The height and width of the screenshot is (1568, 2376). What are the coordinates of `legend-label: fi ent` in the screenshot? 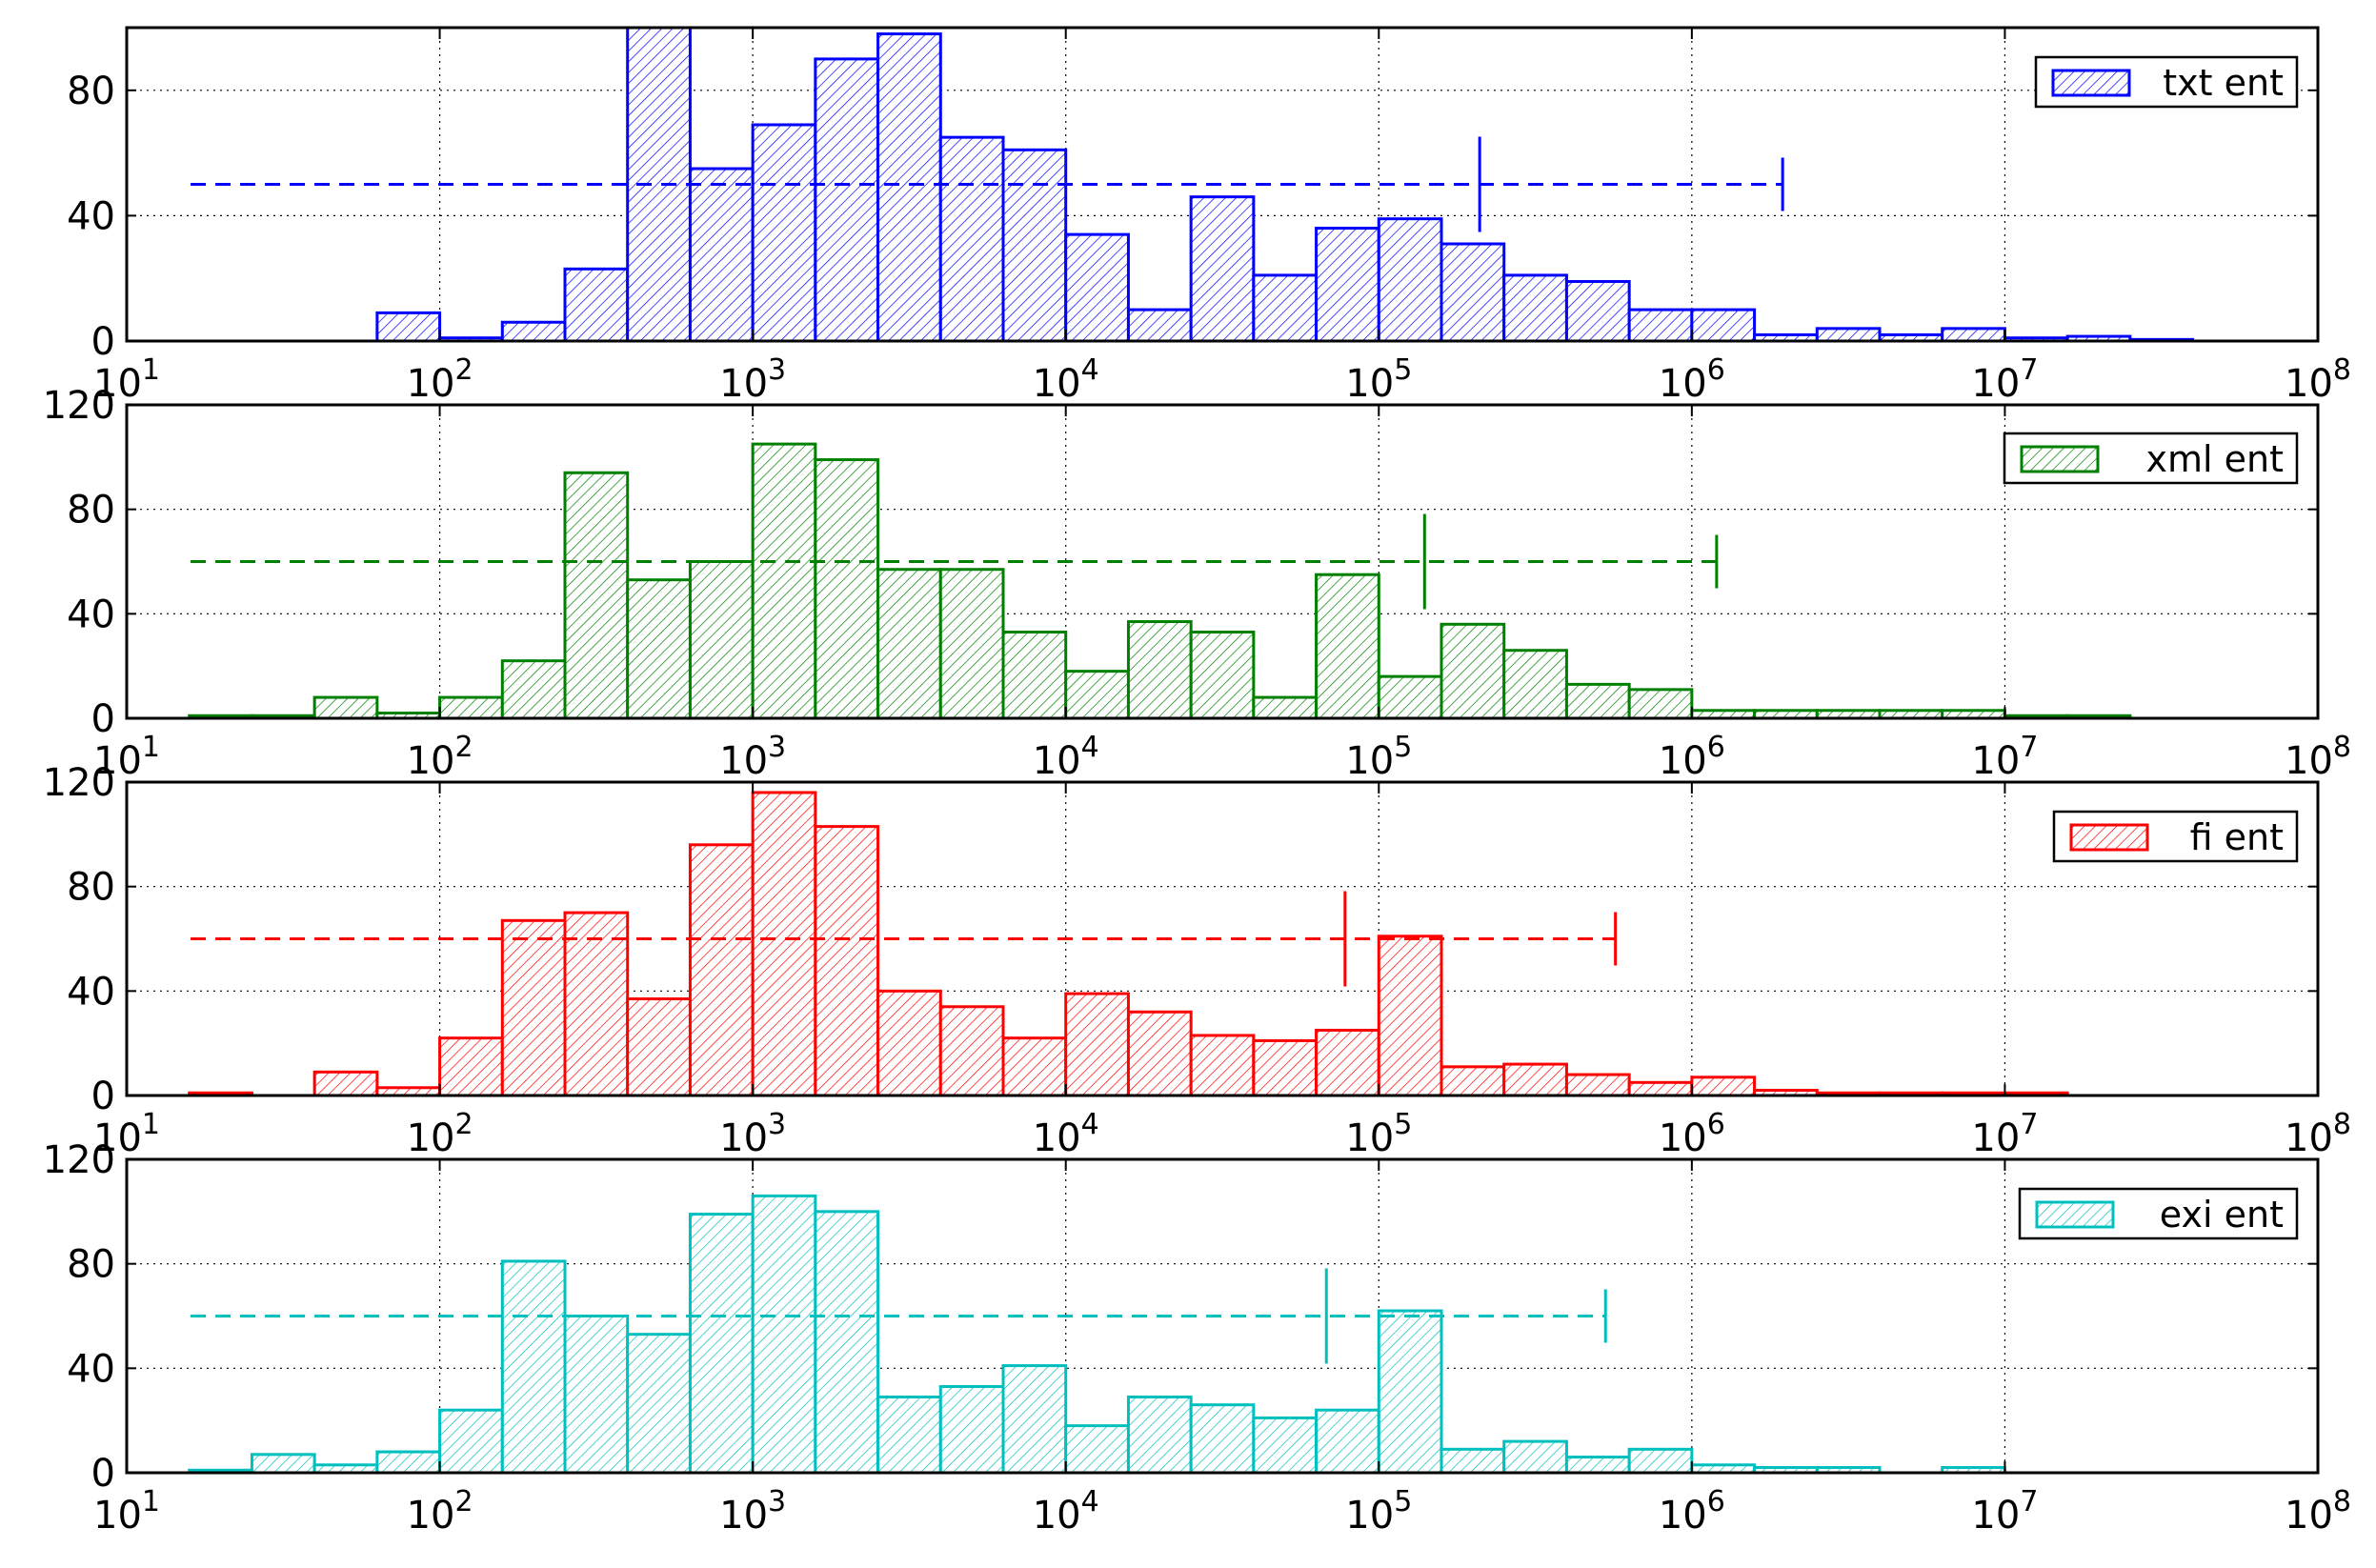 It's located at (2237, 837).